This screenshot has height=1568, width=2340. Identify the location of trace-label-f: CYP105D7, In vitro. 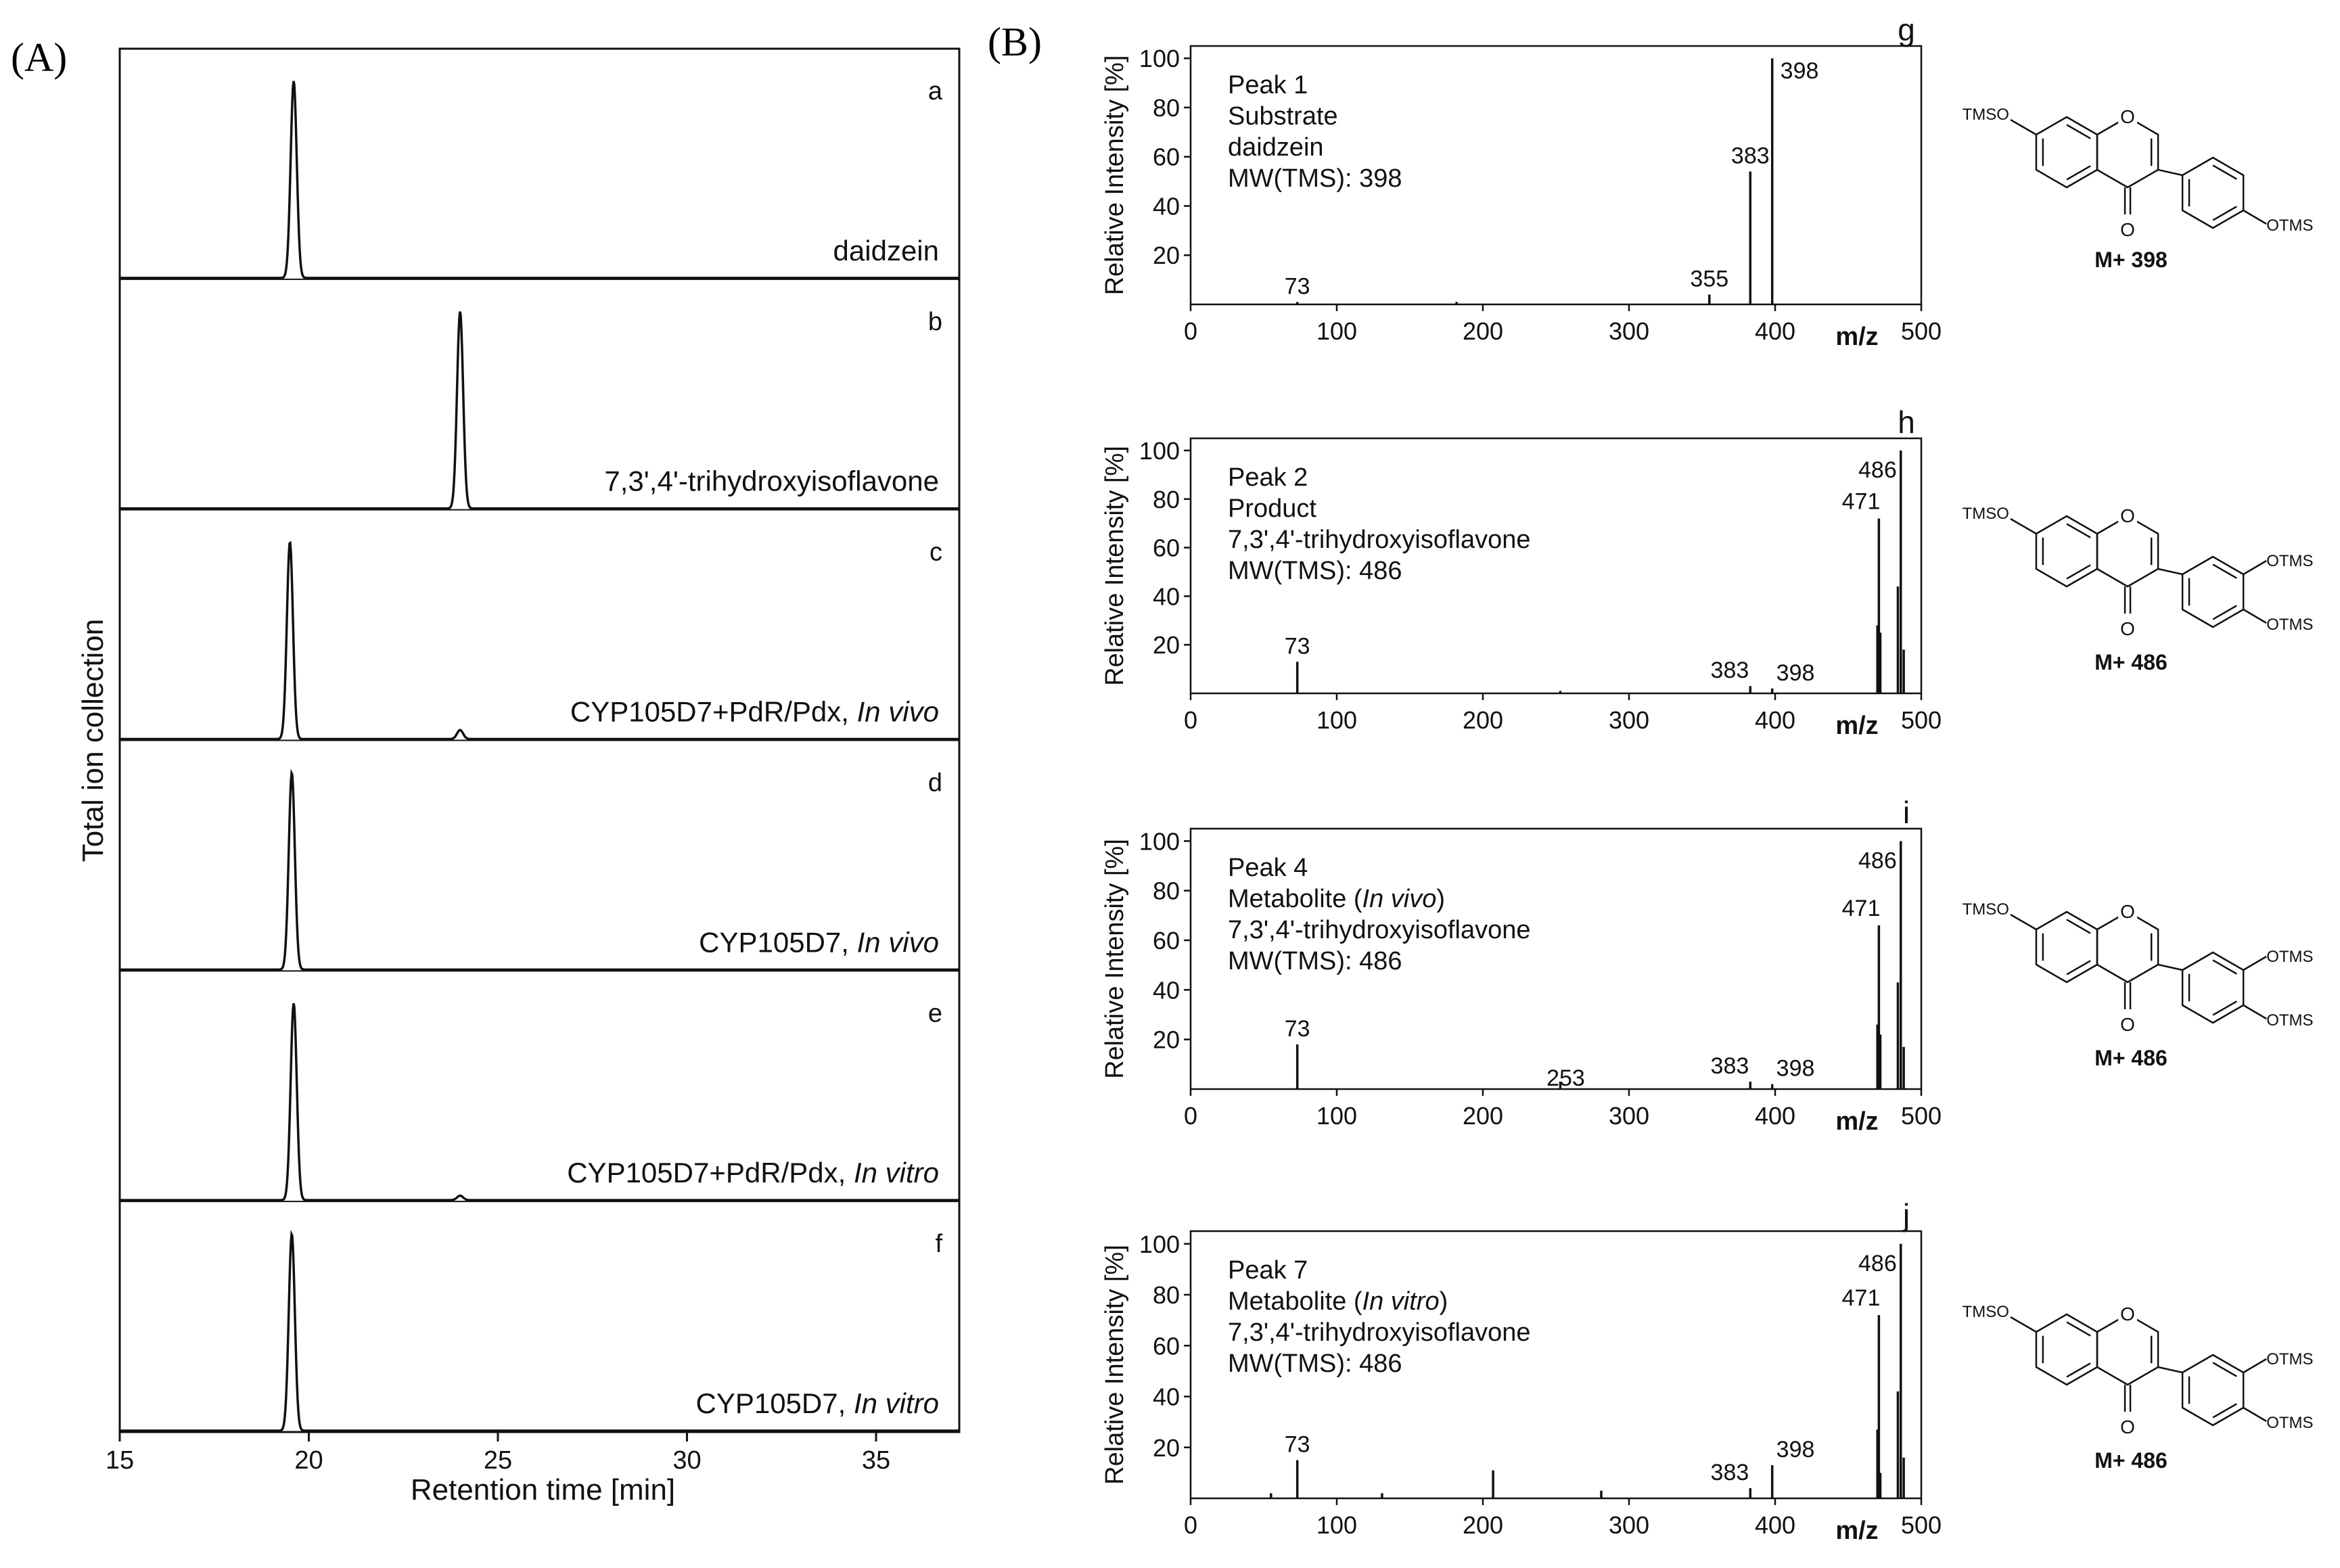
(817, 1403).